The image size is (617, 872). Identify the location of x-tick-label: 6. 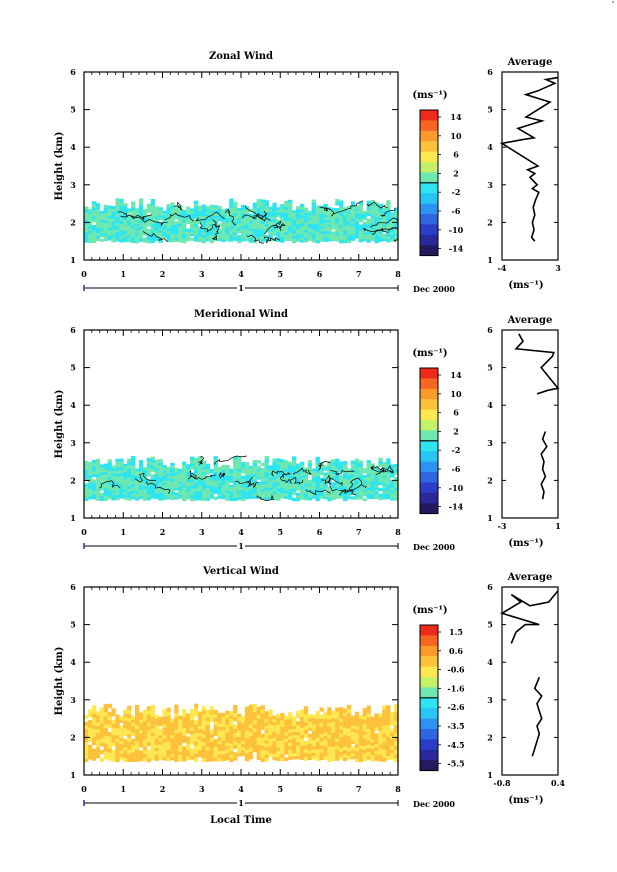
(320, 274).